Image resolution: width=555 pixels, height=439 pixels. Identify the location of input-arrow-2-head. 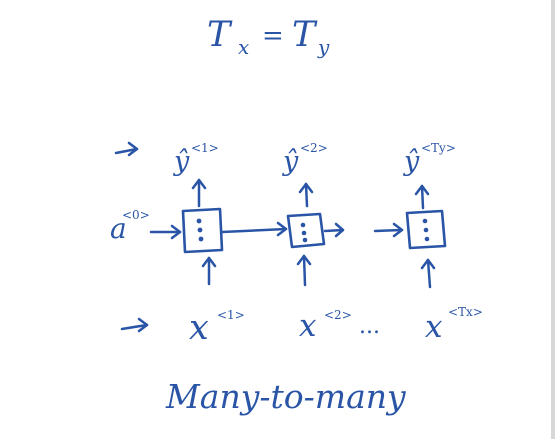
(304, 260).